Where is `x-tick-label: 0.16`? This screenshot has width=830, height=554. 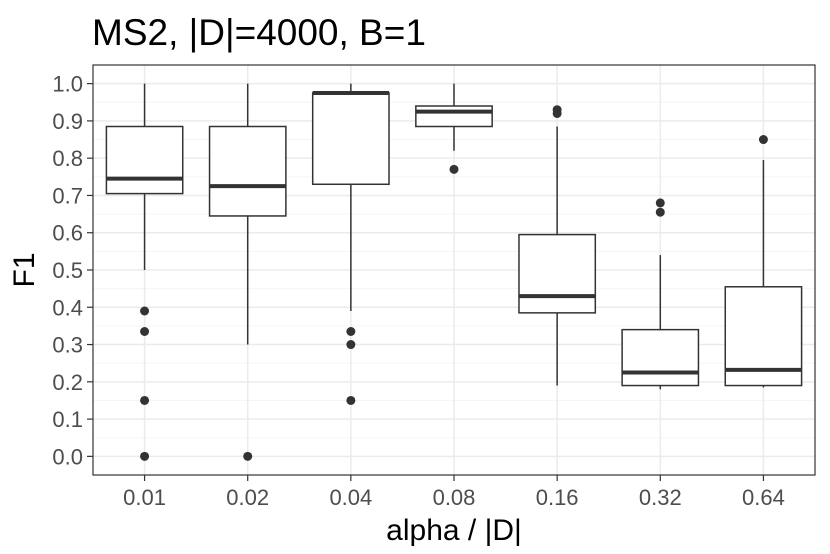
x-tick-label: 0.16 is located at coordinates (557, 497).